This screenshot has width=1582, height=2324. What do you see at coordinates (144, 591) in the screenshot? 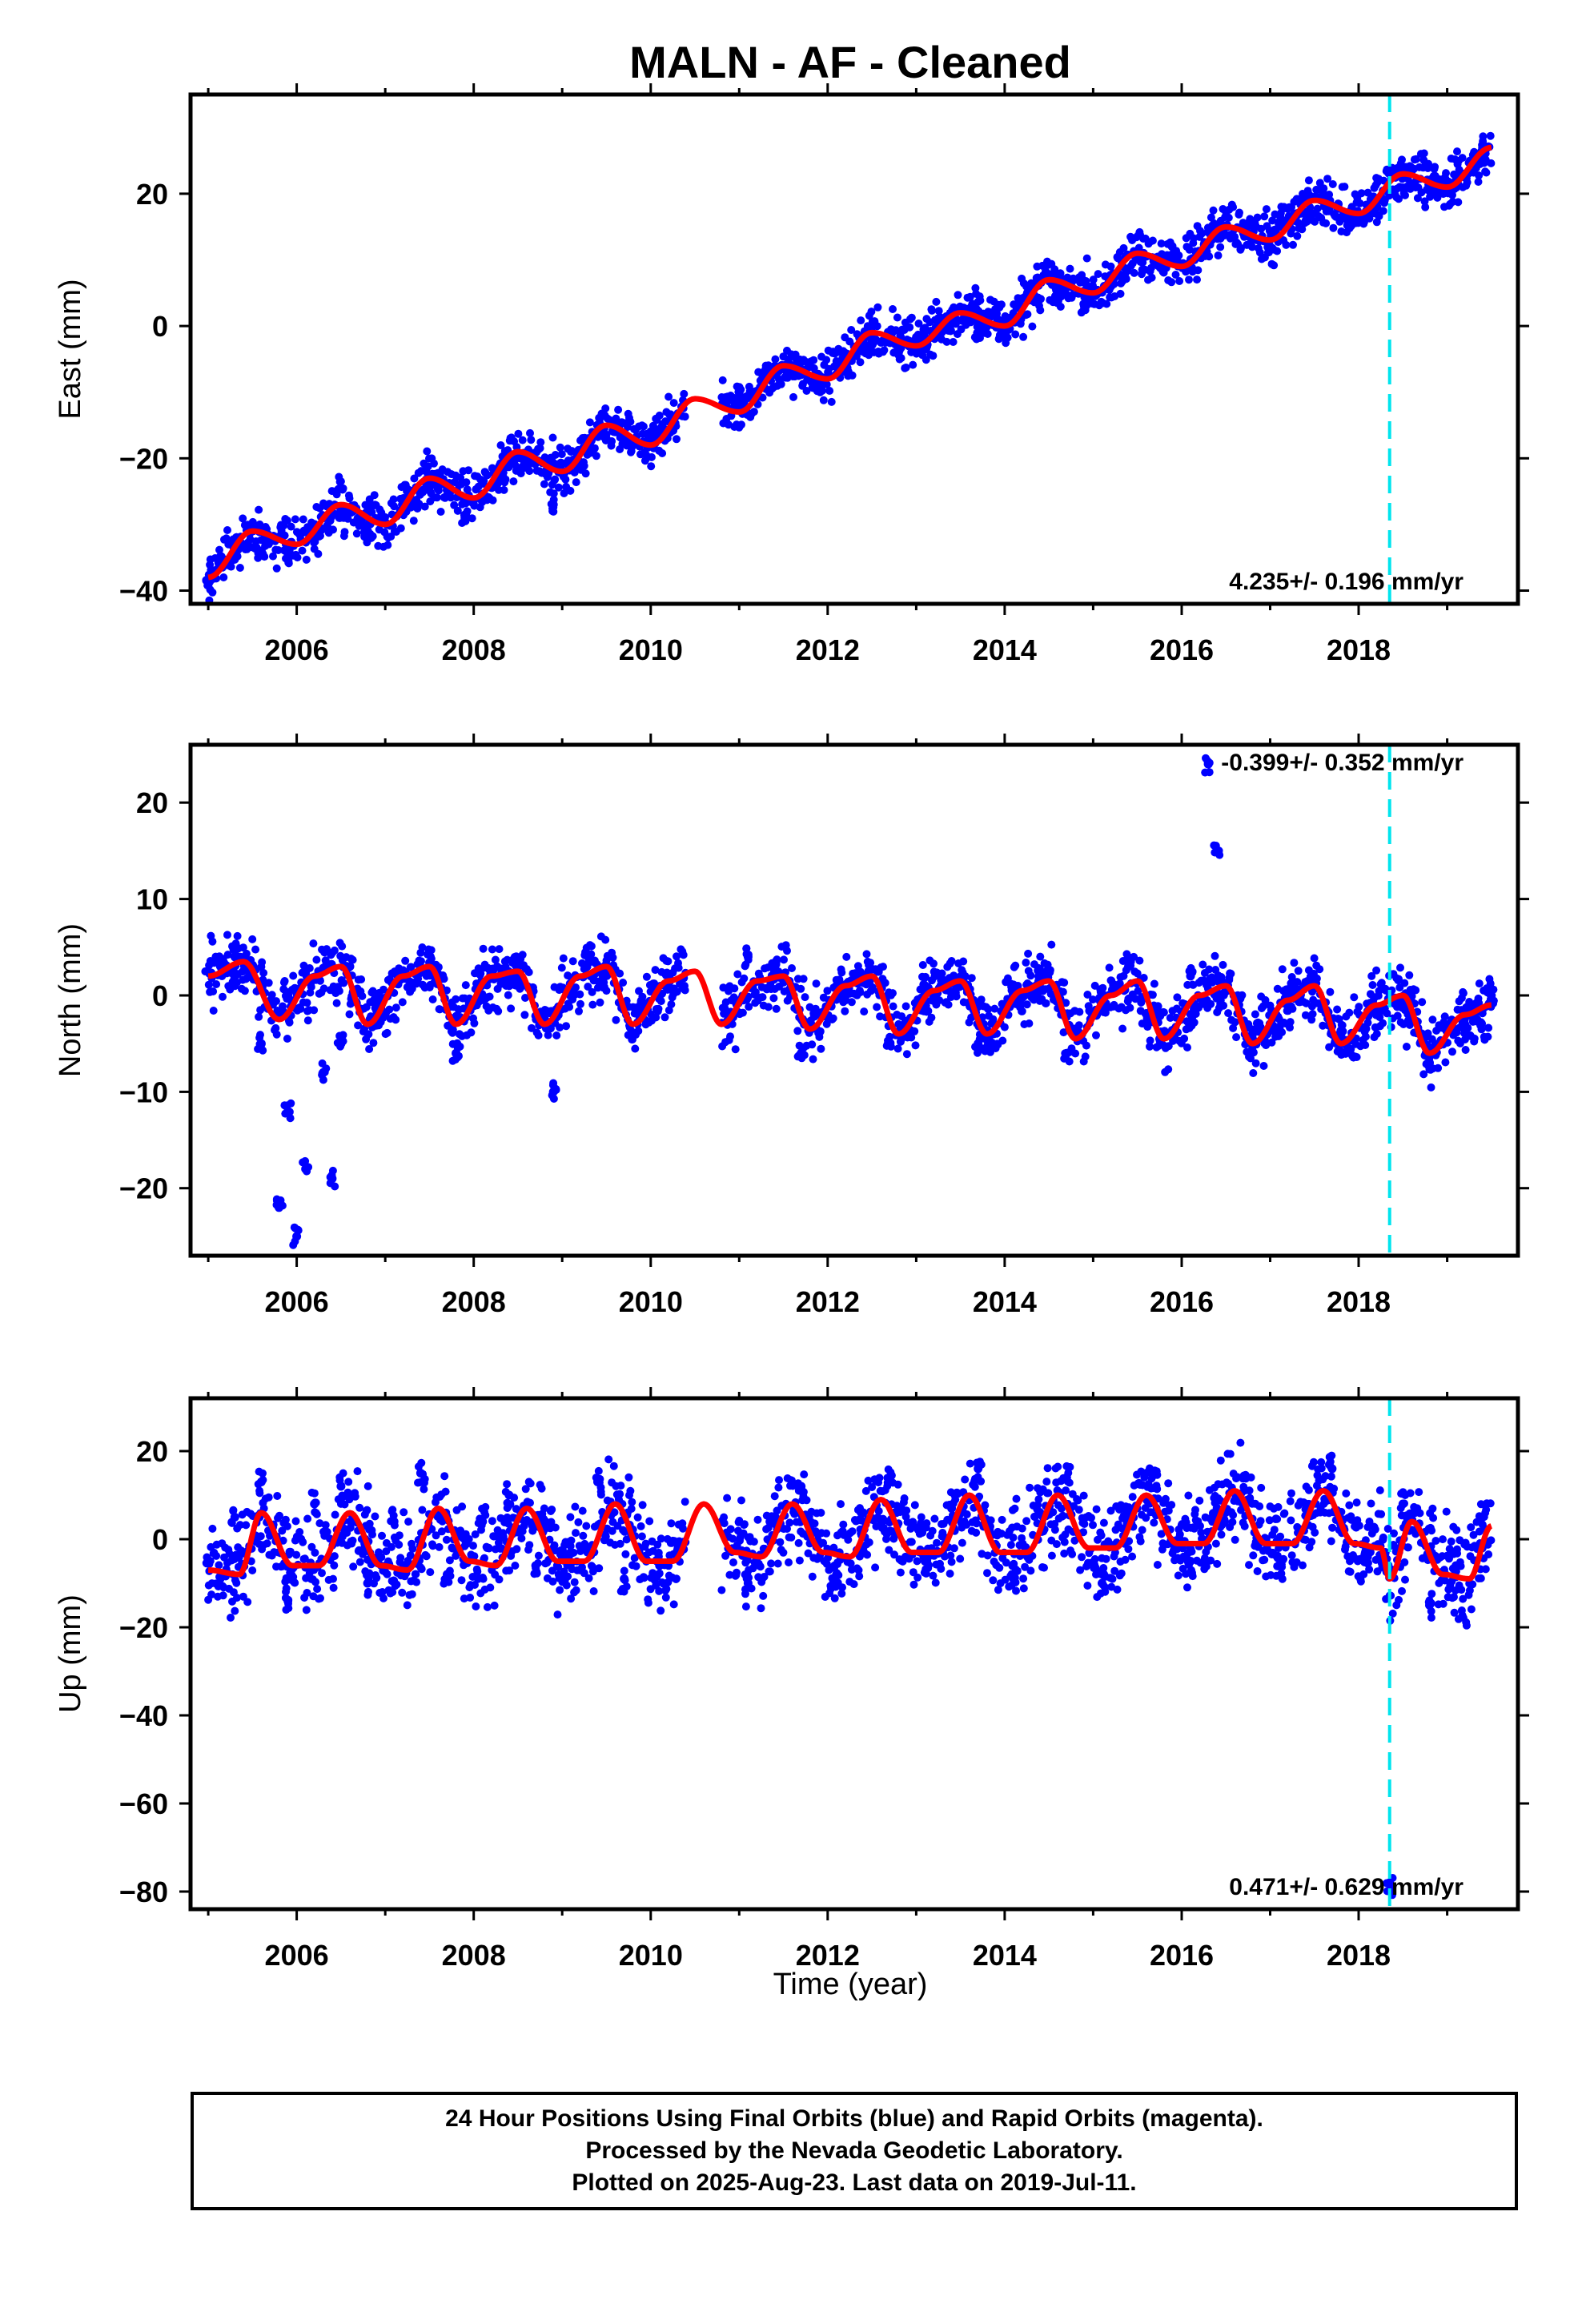
I see `y-tick-label: −40` at bounding box center [144, 591].